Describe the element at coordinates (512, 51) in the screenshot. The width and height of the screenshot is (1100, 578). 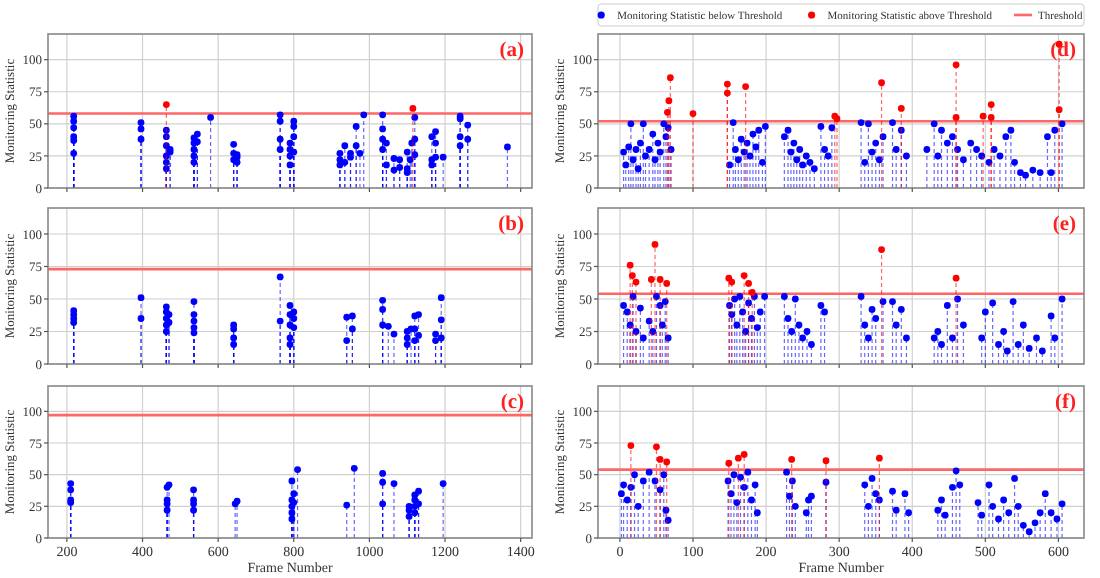
I see `chart-title: (a)` at that location.